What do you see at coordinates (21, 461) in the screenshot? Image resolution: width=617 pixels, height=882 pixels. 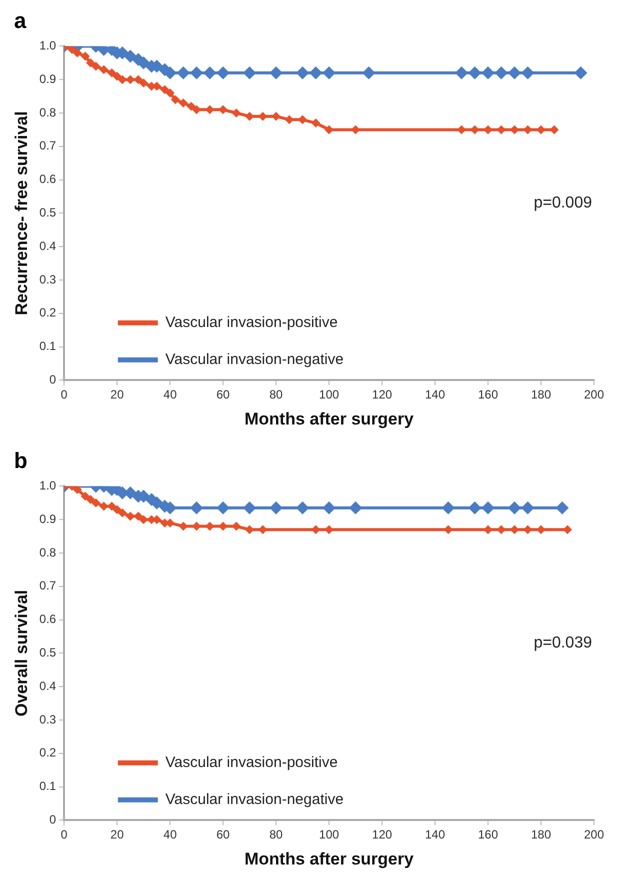 I see `chart-title: b` at bounding box center [21, 461].